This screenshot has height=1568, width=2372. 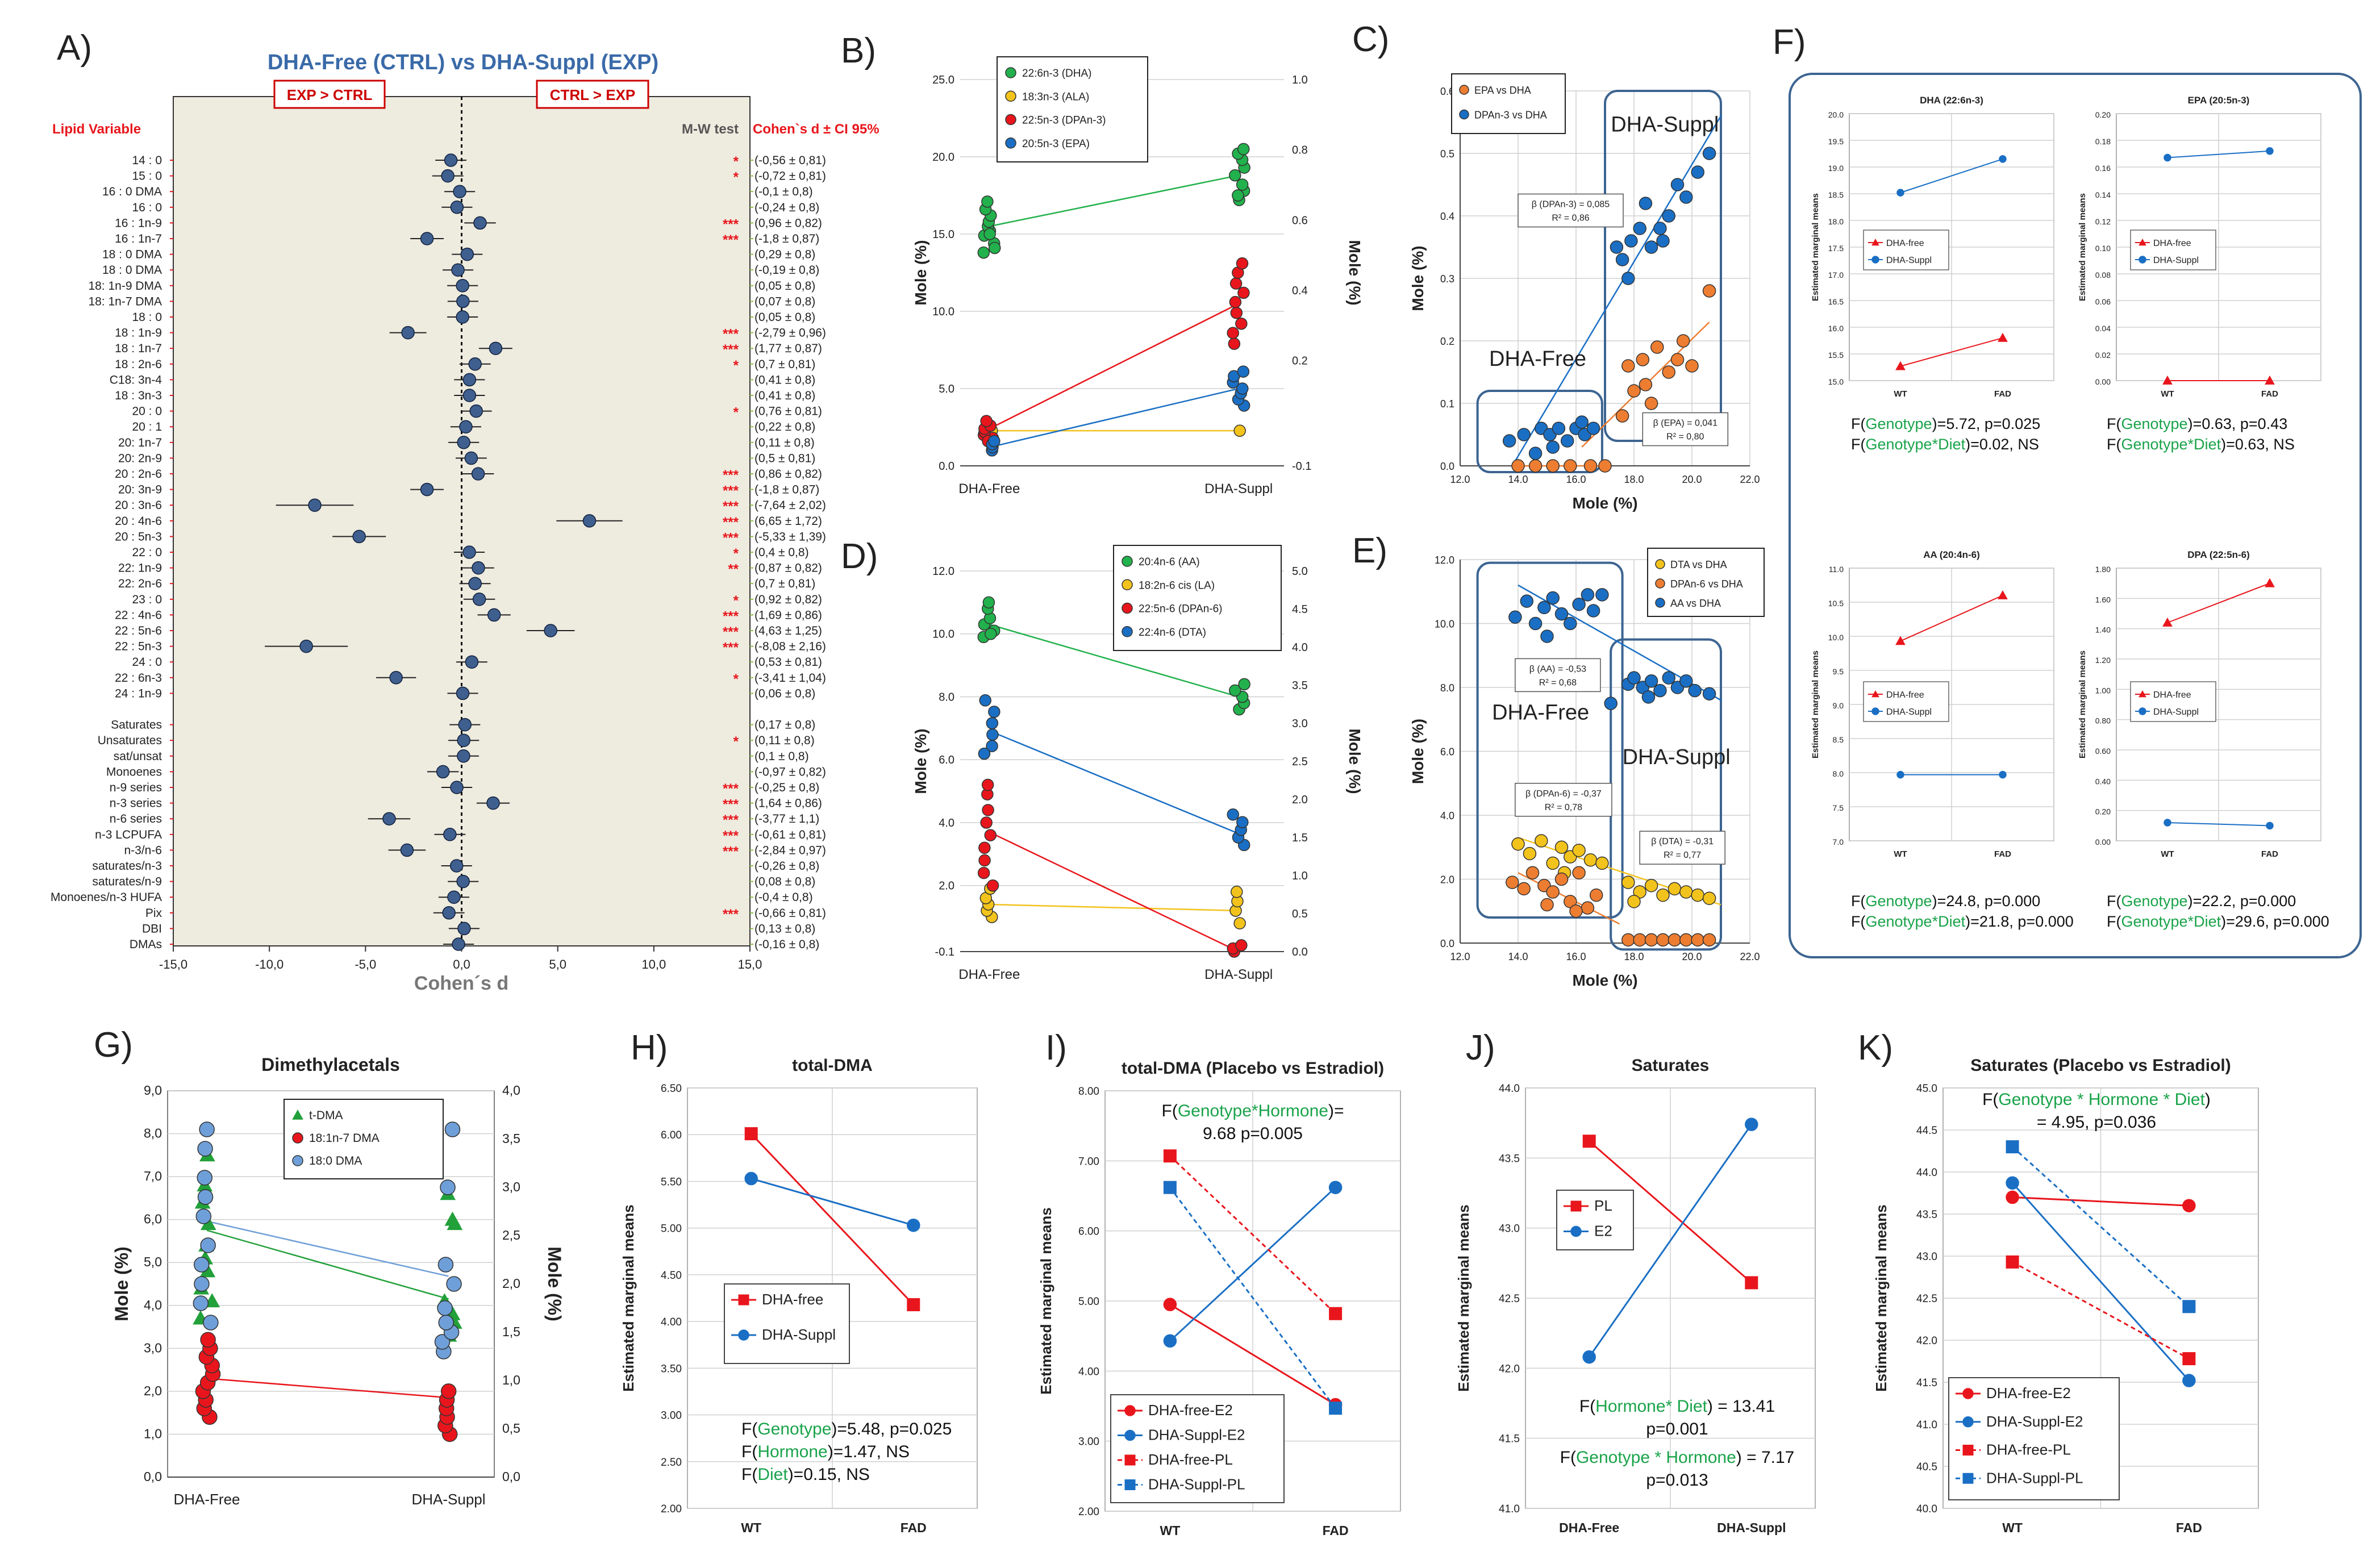 What do you see at coordinates (366, 964) in the screenshot?
I see `x-tick-label: -5,0` at bounding box center [366, 964].